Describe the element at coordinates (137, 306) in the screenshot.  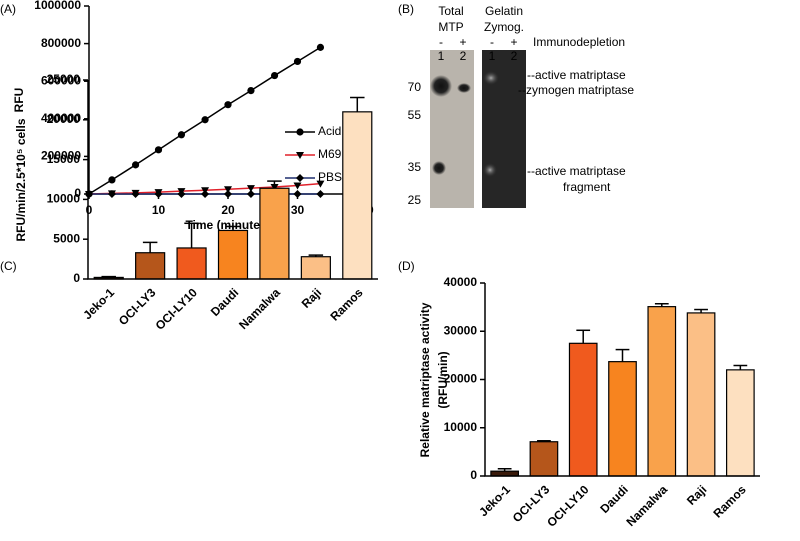
I see `x-tick-label: OCI-LY3` at that location.